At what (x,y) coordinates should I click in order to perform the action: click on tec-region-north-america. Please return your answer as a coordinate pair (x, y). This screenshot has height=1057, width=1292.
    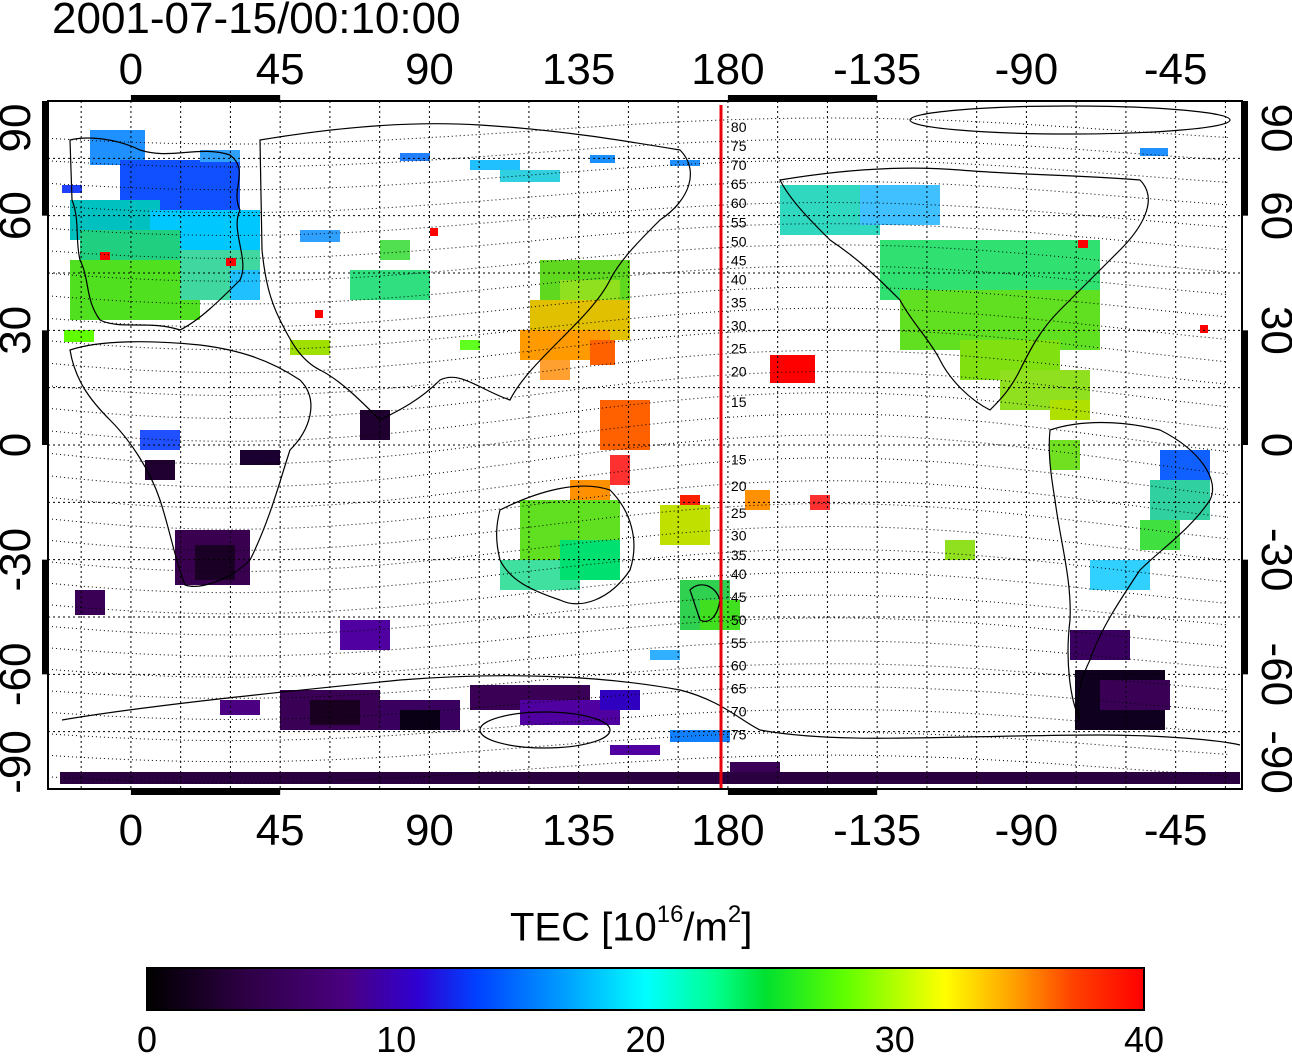
    Looking at the image, I should click on (994, 284).